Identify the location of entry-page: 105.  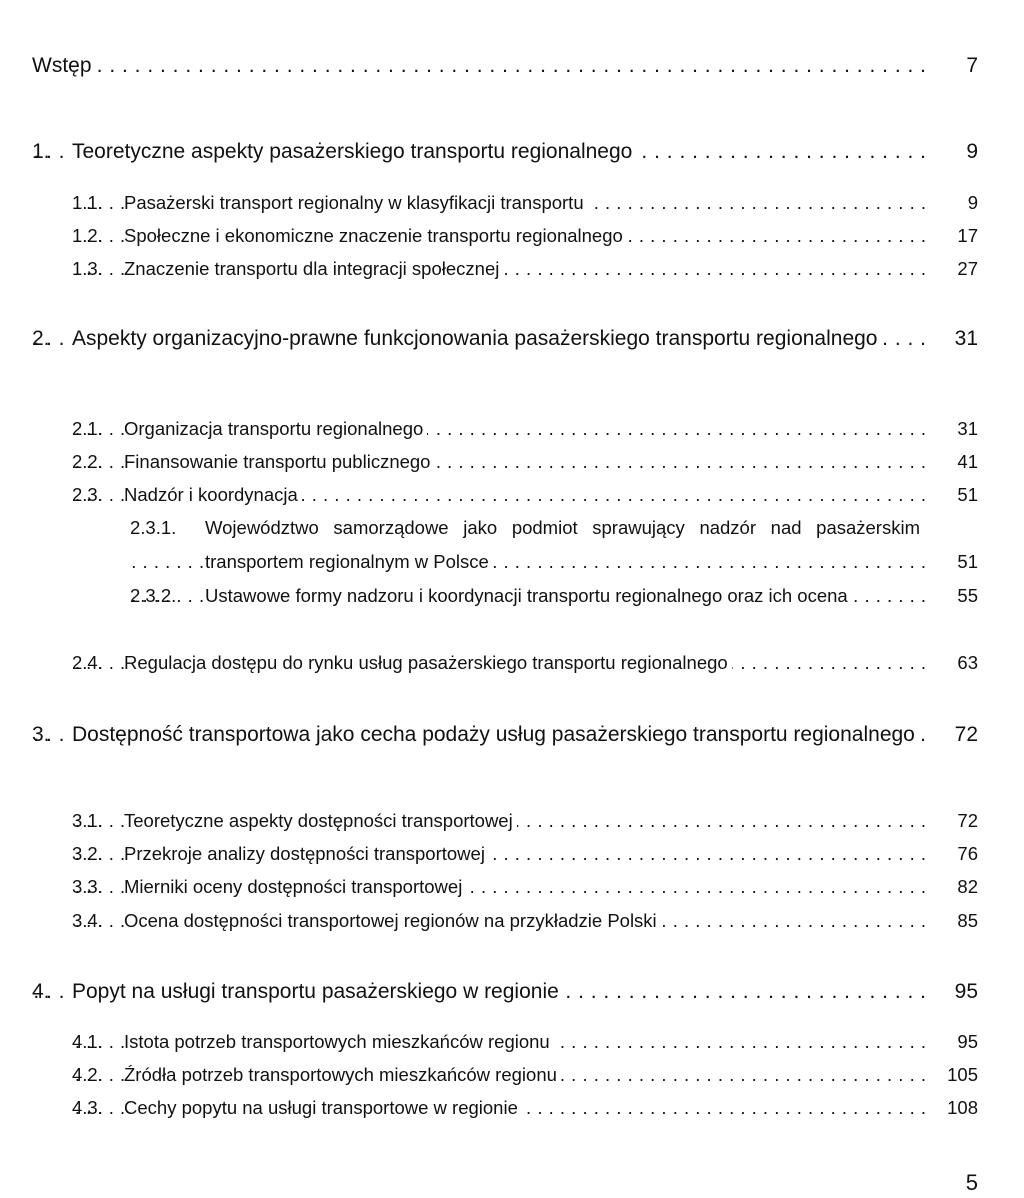
(962, 1074).